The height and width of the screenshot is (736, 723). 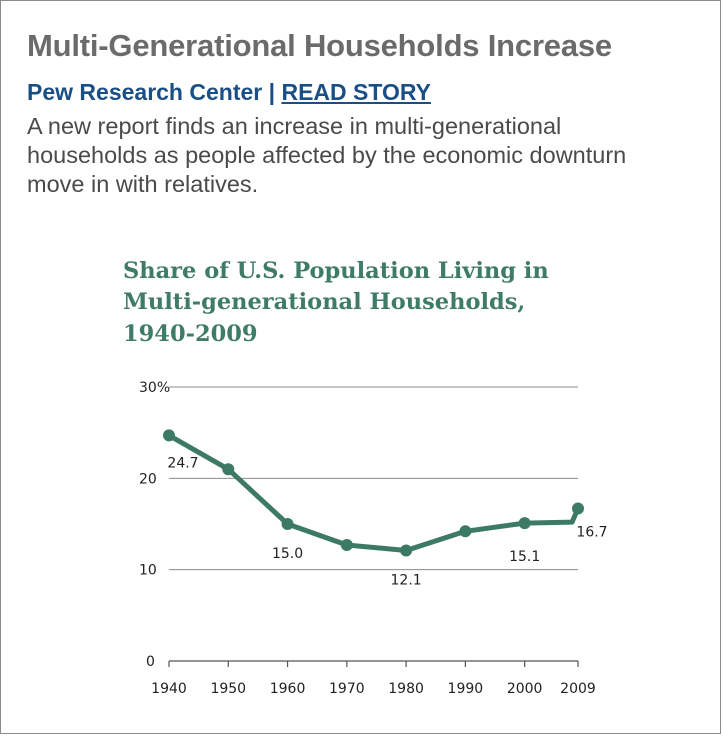 What do you see at coordinates (190, 334) in the screenshot?
I see `chart-title-line: 1940-2009` at bounding box center [190, 334].